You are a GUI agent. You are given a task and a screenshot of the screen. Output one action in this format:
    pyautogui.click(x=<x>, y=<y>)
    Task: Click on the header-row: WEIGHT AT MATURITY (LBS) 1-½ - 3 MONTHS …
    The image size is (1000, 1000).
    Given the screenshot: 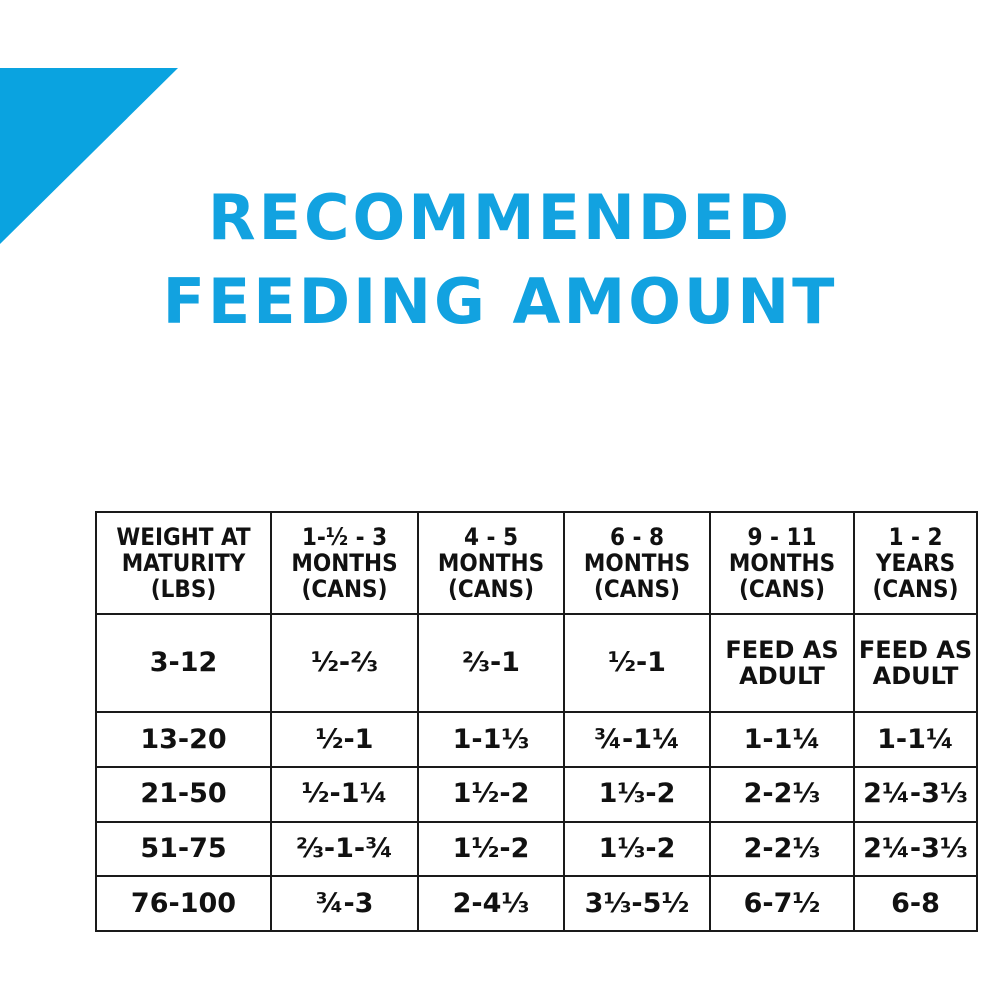 What is the action you would take?
    pyautogui.click(x=536, y=563)
    